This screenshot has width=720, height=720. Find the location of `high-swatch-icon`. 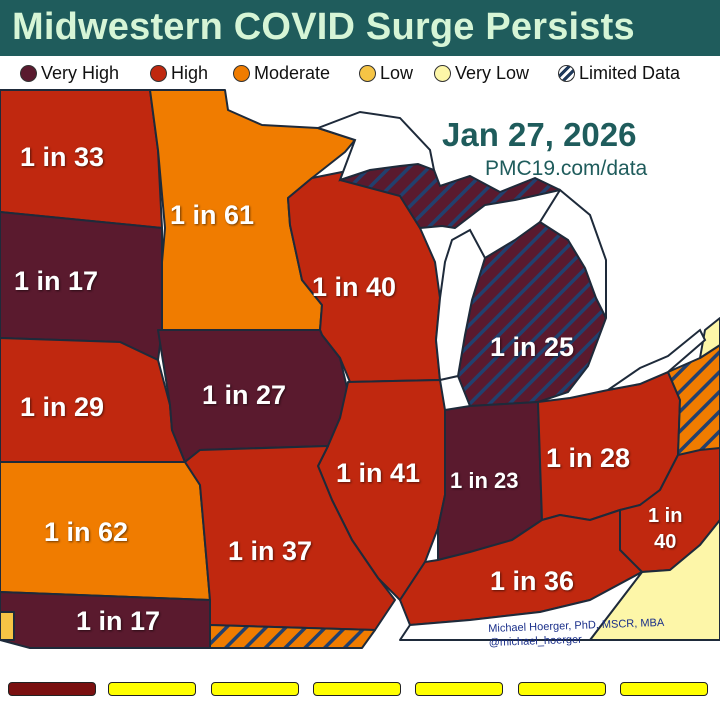

high-swatch-icon is located at coordinates (158, 73).